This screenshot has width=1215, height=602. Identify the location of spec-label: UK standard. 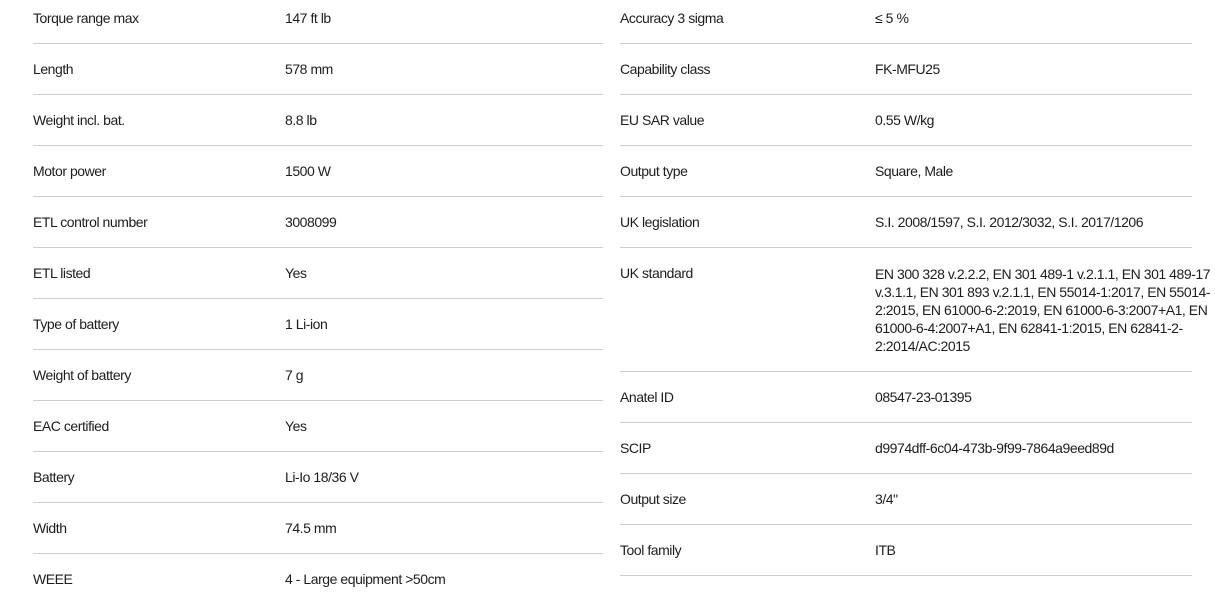
(656, 273).